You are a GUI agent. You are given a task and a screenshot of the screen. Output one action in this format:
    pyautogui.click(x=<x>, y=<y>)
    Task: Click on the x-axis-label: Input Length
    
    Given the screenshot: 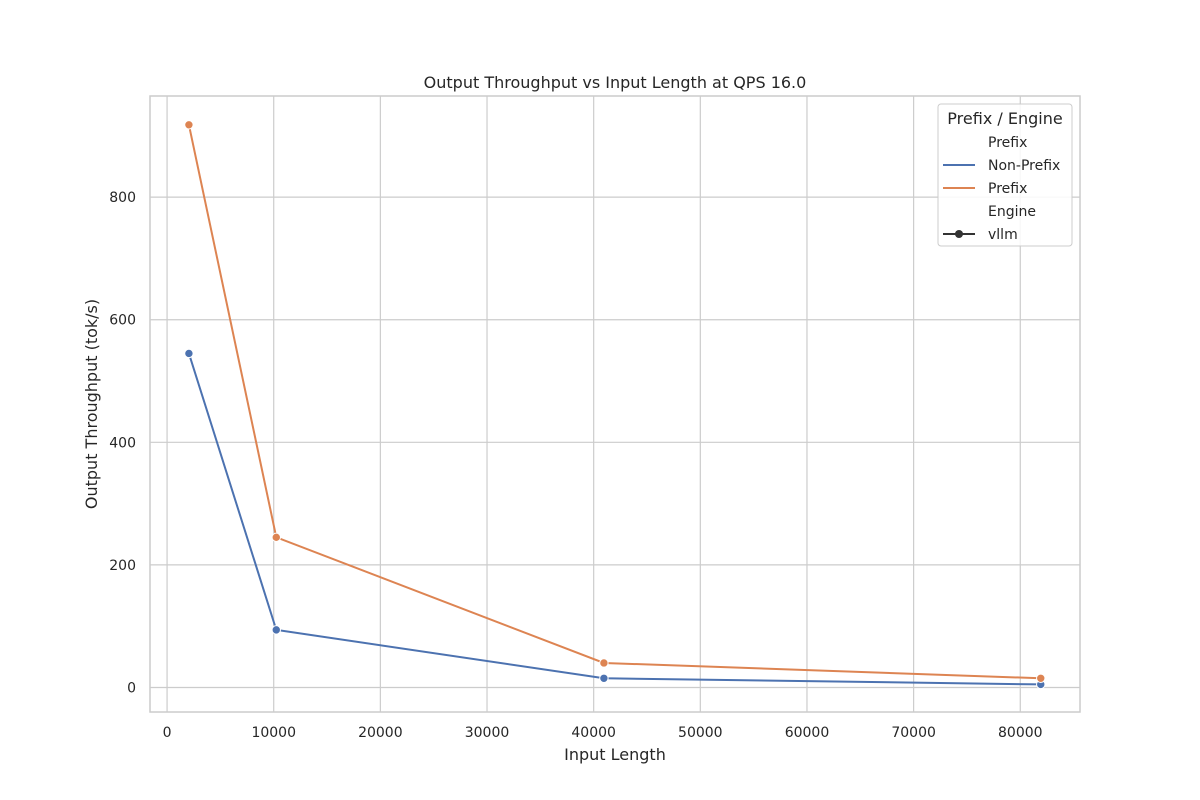 What is the action you would take?
    pyautogui.click(x=615, y=754)
    